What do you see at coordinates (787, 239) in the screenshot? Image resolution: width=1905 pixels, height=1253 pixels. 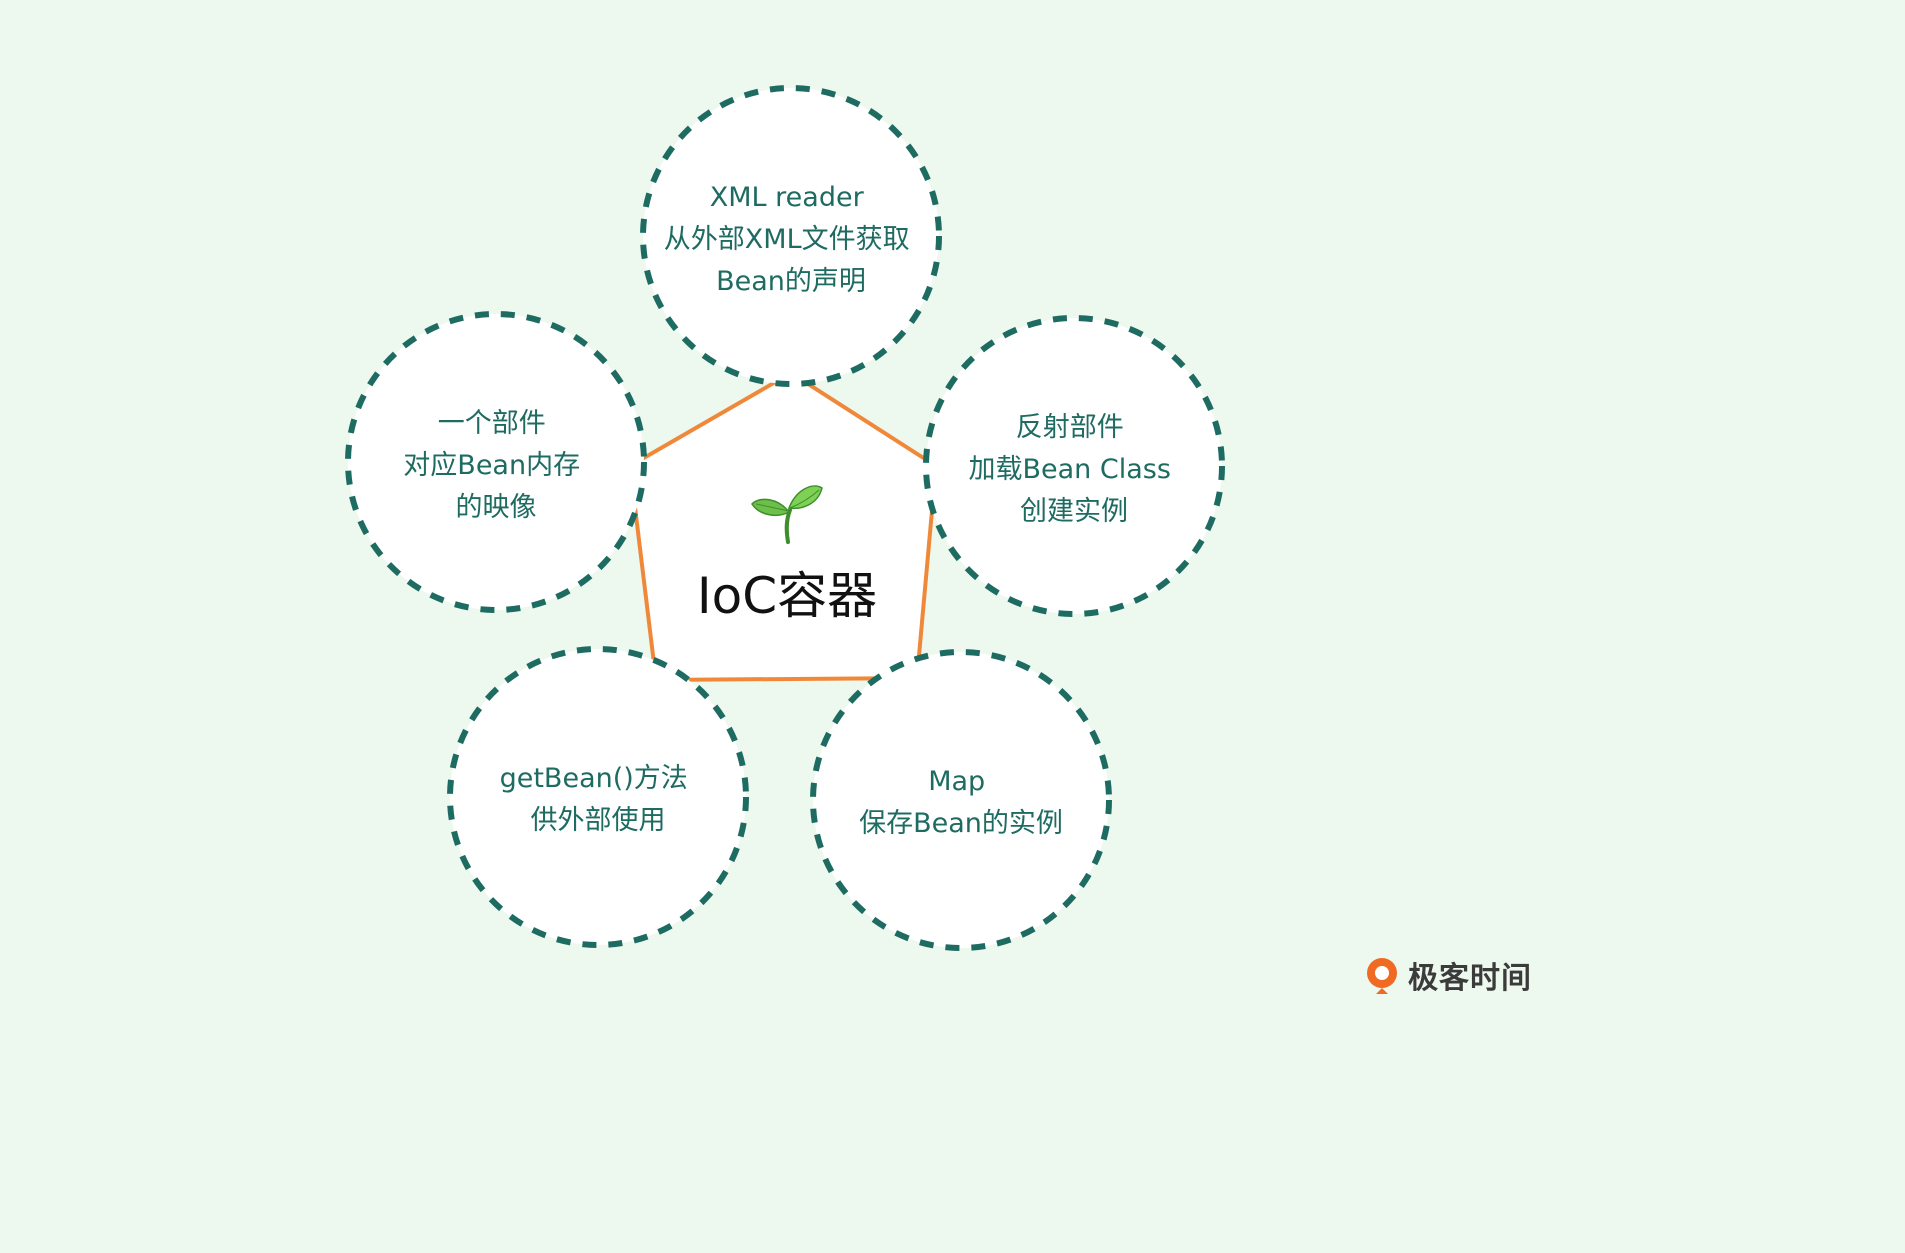 I see `node-line: 从外部XML文件获取` at bounding box center [787, 239].